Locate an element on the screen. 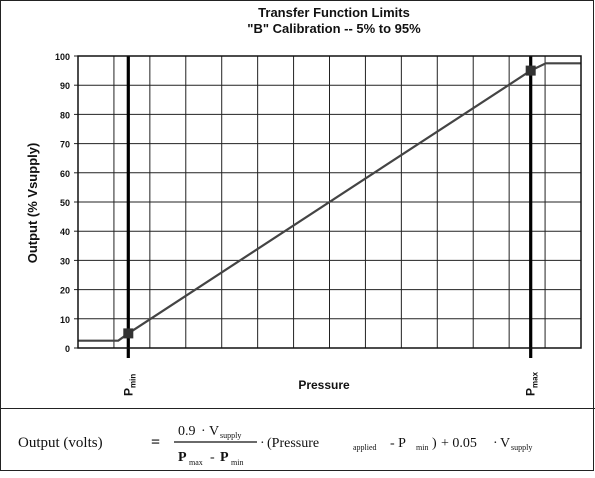 This screenshot has height=478, width=595. marker-label-pmax: Pmax is located at coordinates (532, 383).